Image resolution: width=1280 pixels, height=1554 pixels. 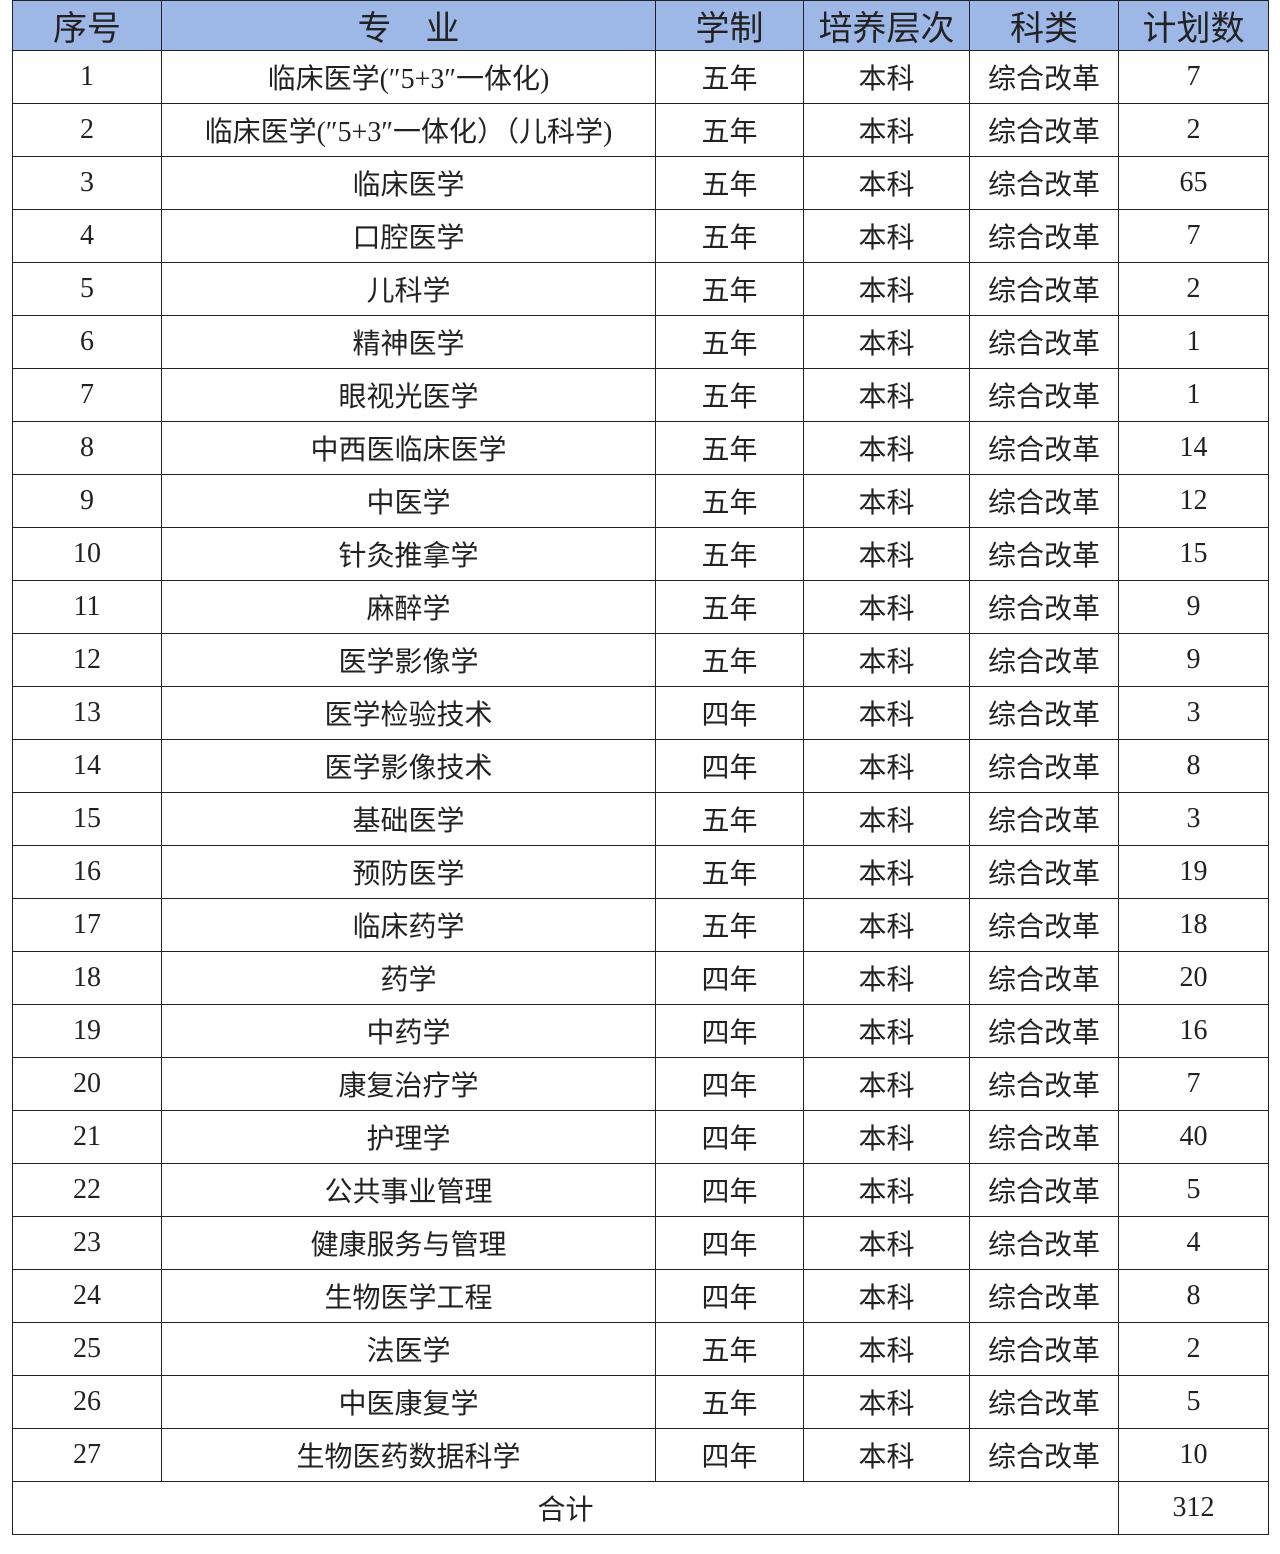 What do you see at coordinates (408, 607) in the screenshot?
I see `table-cell: 麻醉学` at bounding box center [408, 607].